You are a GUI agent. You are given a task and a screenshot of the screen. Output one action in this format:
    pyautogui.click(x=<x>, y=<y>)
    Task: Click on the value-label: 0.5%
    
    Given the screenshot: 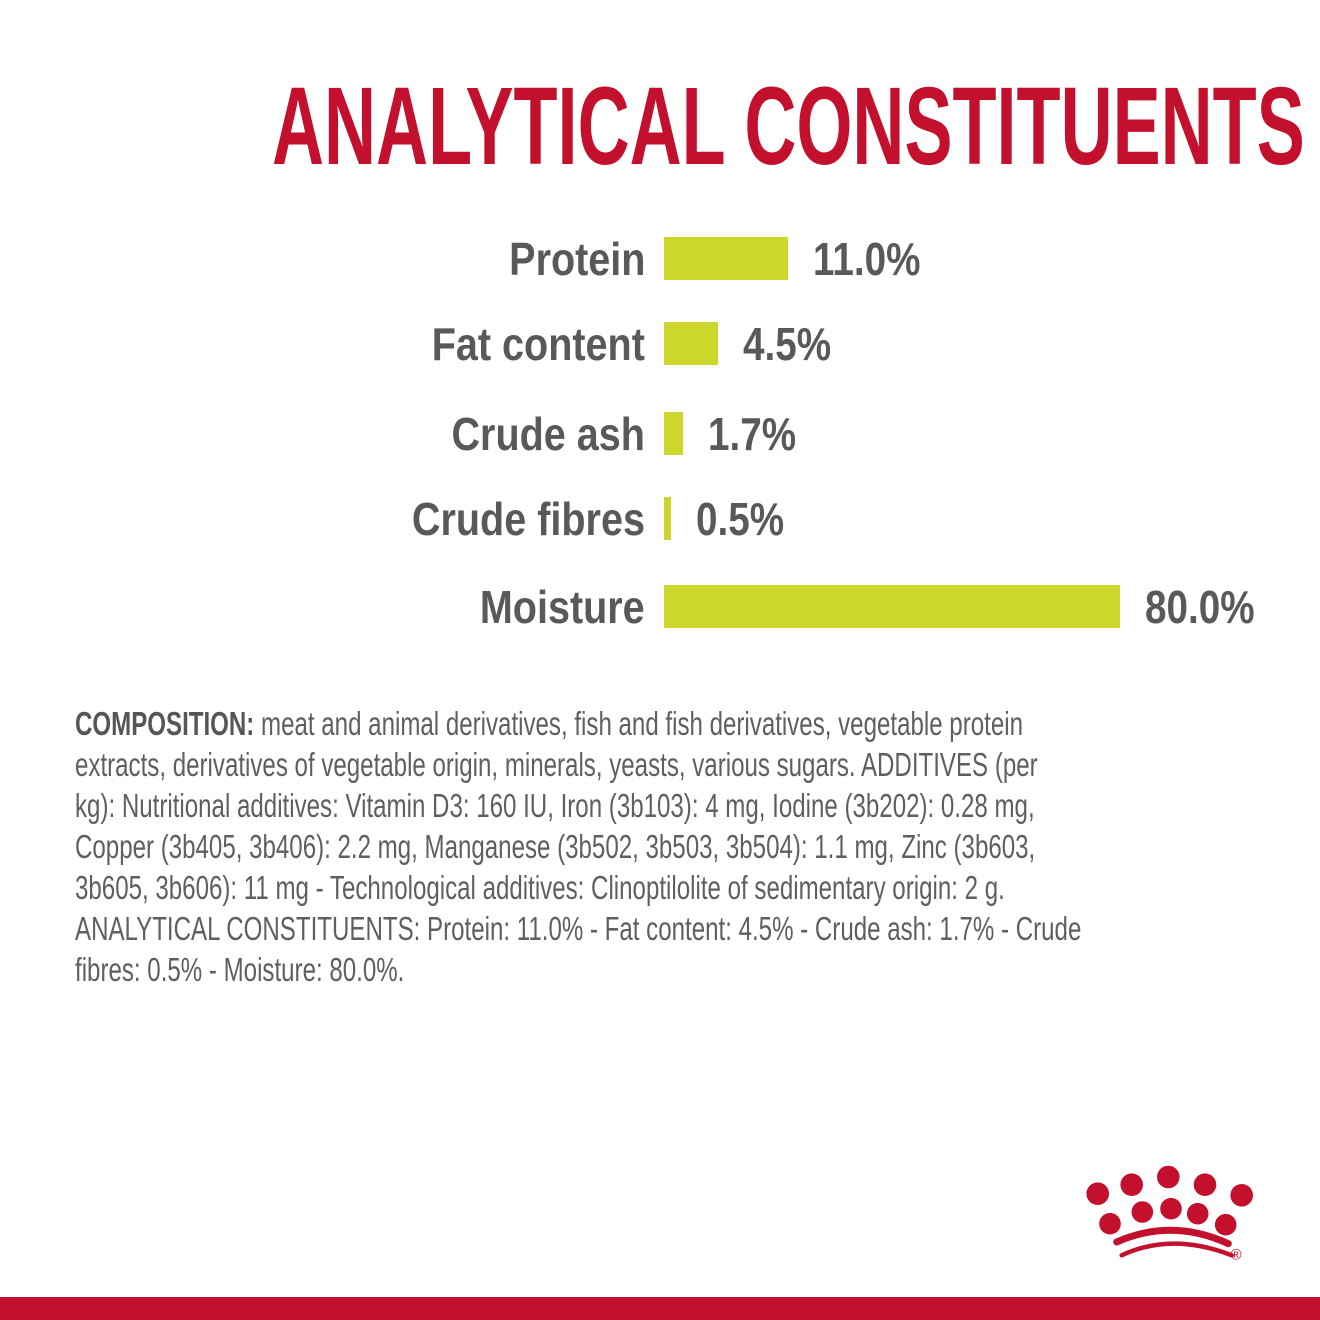 What is the action you would take?
    pyautogui.click(x=740, y=518)
    